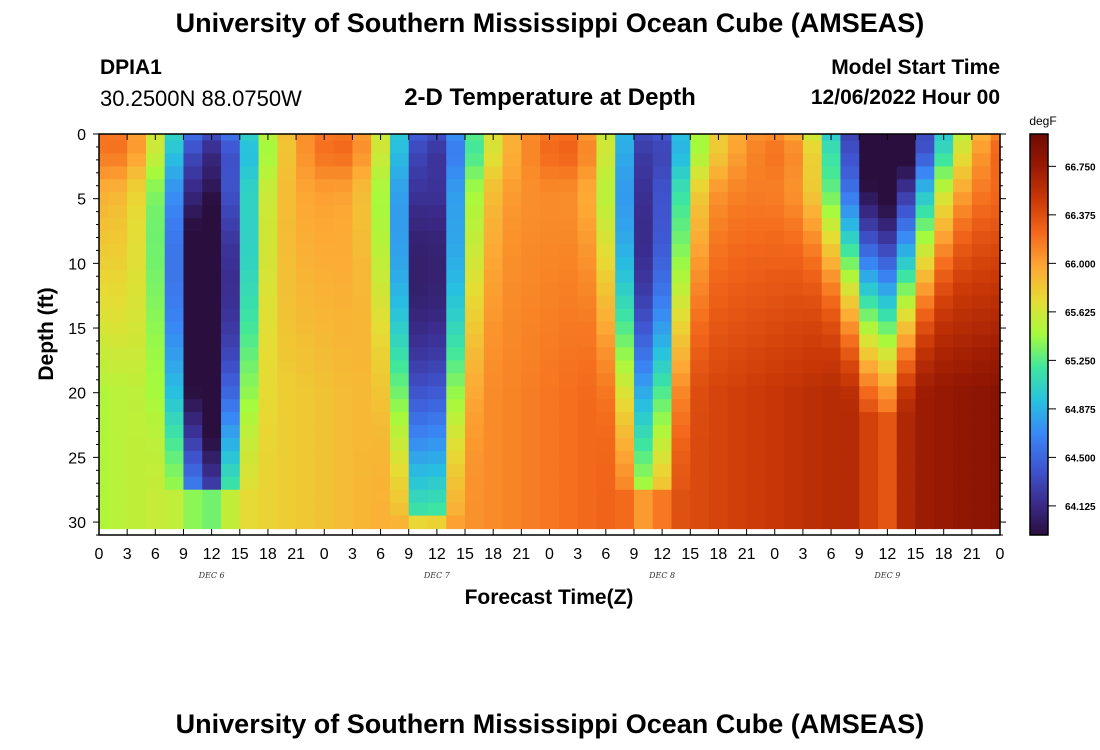 This screenshot has width=1100, height=750. What do you see at coordinates (1072, 410) in the screenshot?
I see `colorbar-tick: 64.875` at bounding box center [1072, 410].